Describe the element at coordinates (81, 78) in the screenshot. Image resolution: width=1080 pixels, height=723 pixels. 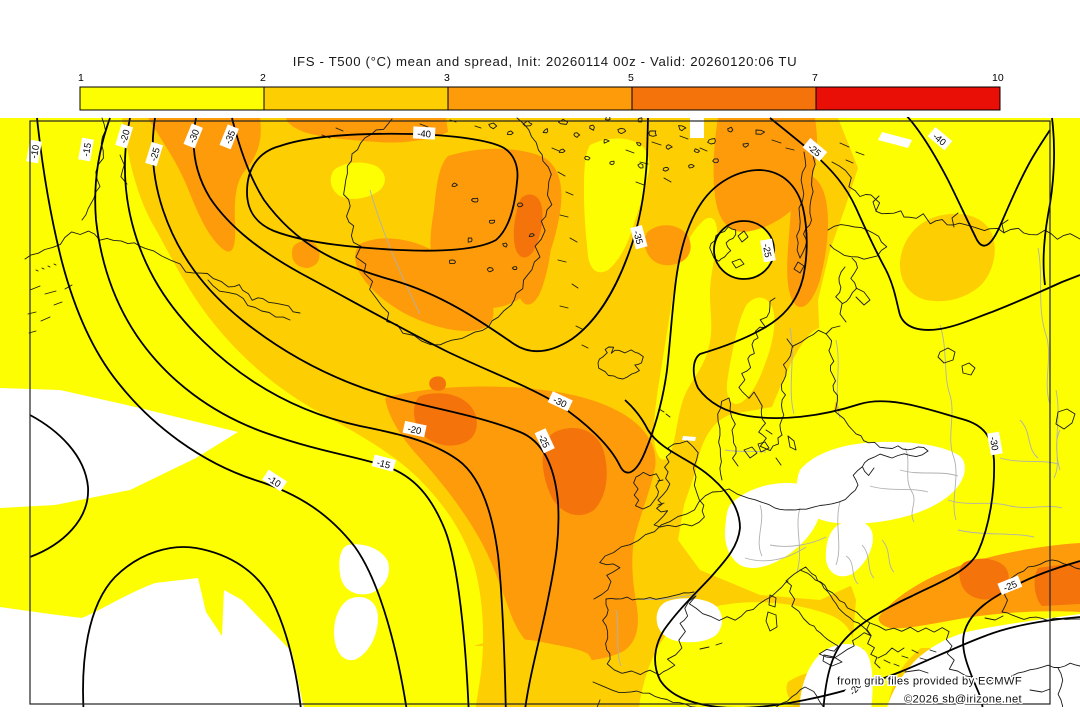
I see `svg-text: 1` at that location.